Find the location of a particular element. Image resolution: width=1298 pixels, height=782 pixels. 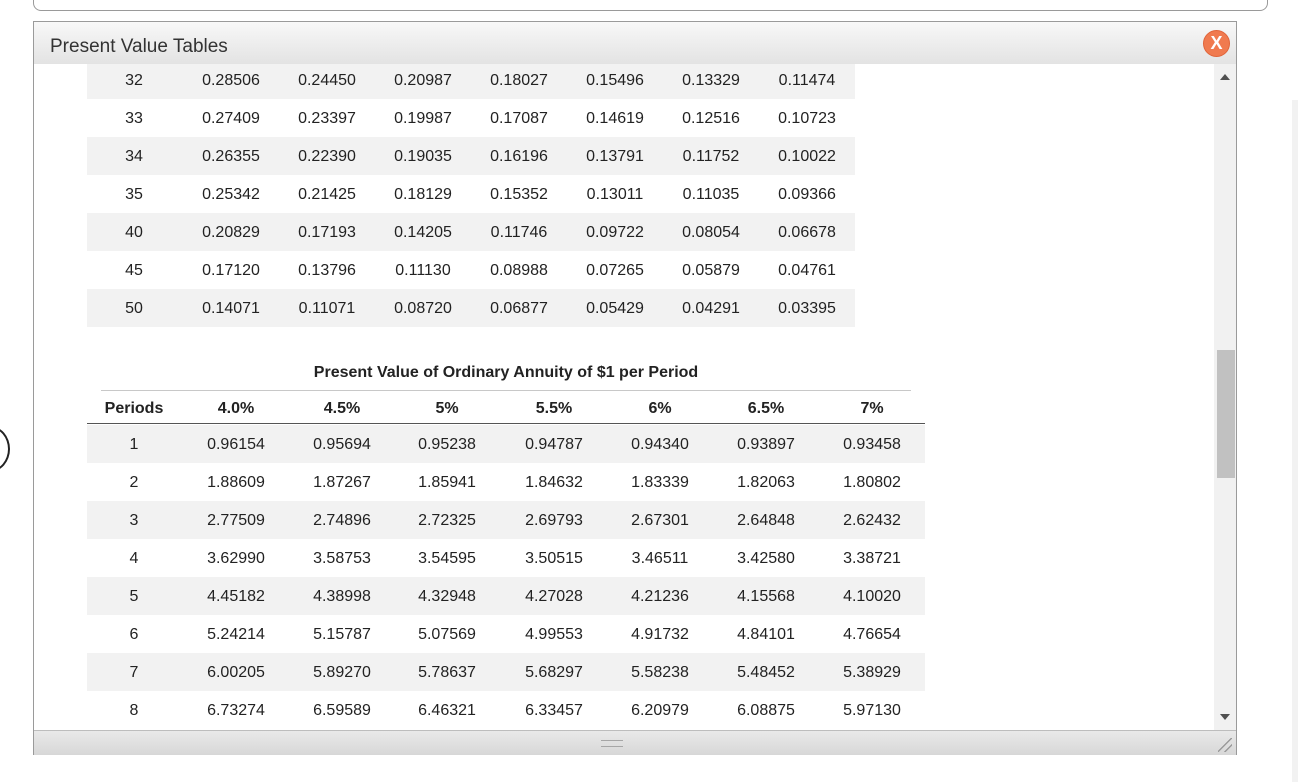

value-cell: 0.13796 is located at coordinates (327, 270).